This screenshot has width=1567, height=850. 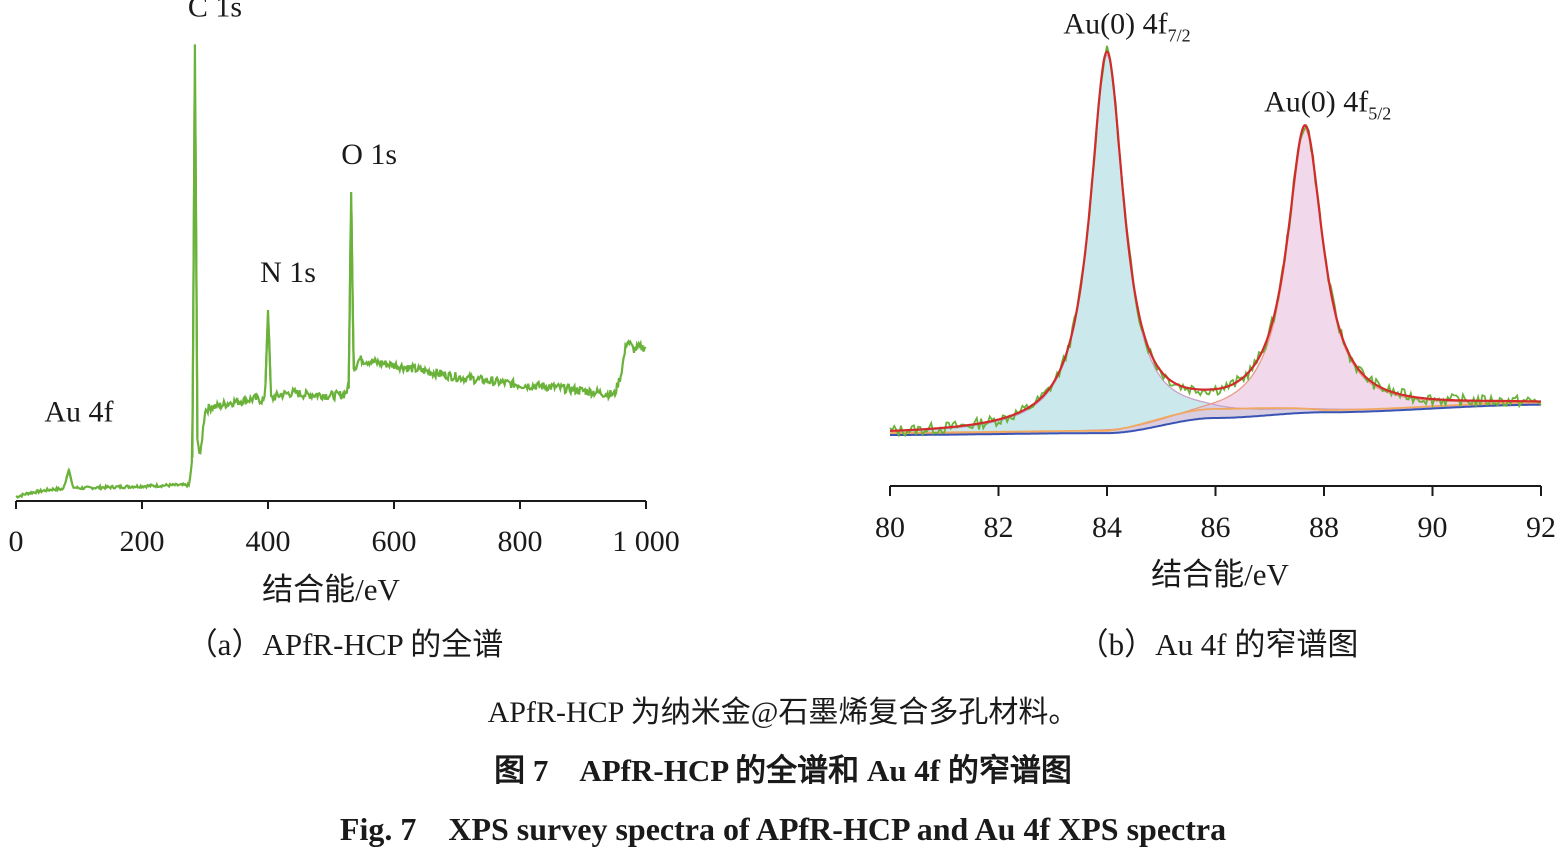 I want to click on panel-a-peak-label: O 1s, so click(x=369, y=154).